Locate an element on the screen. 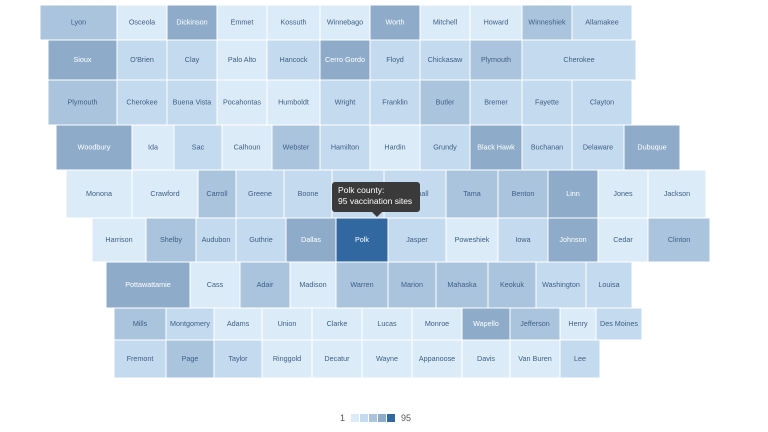  county-crawford is located at coordinates (165, 194).